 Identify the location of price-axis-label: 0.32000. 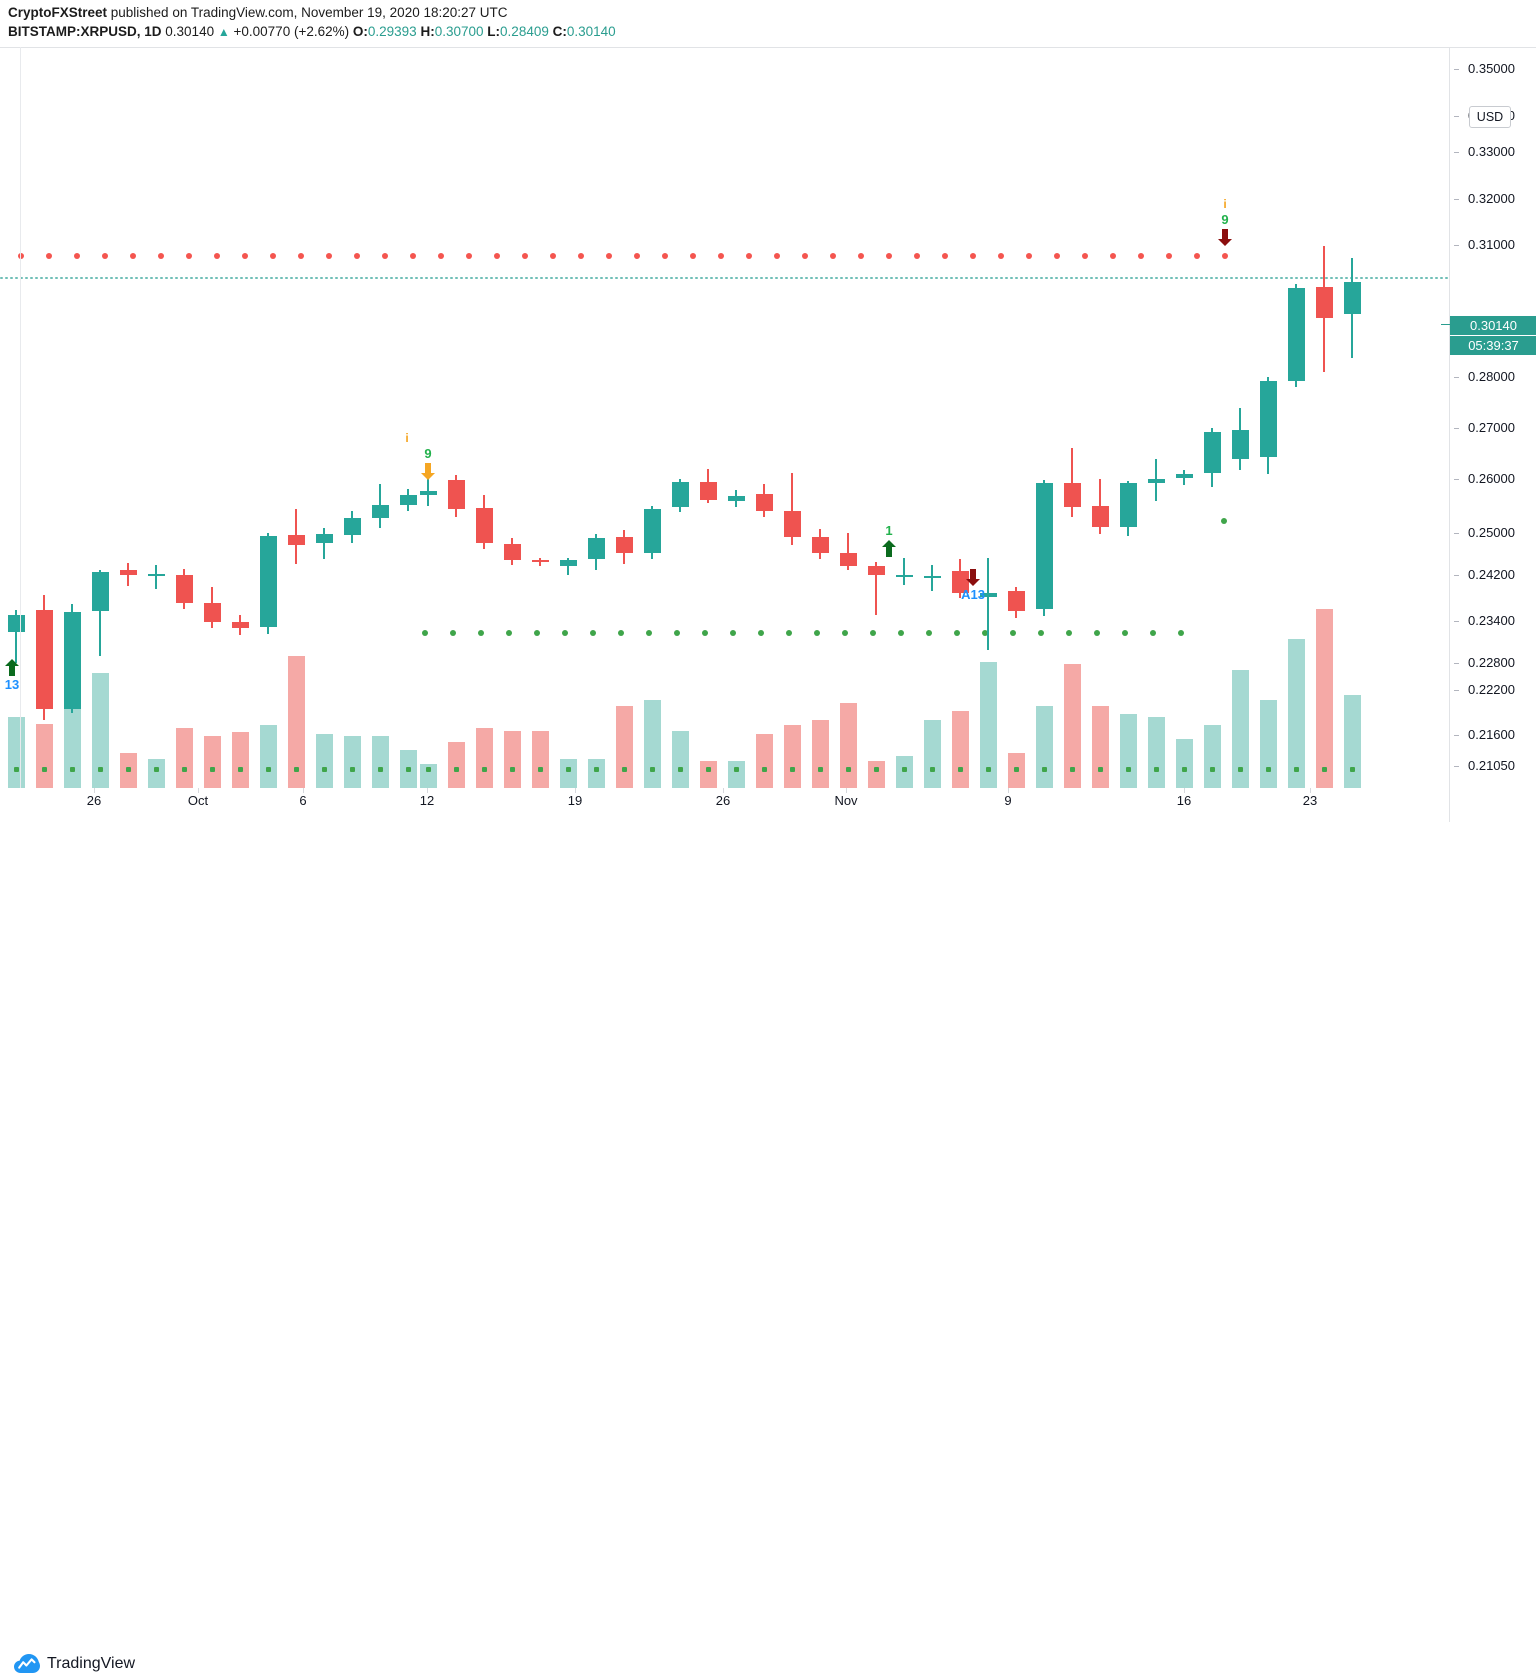
(1491, 198).